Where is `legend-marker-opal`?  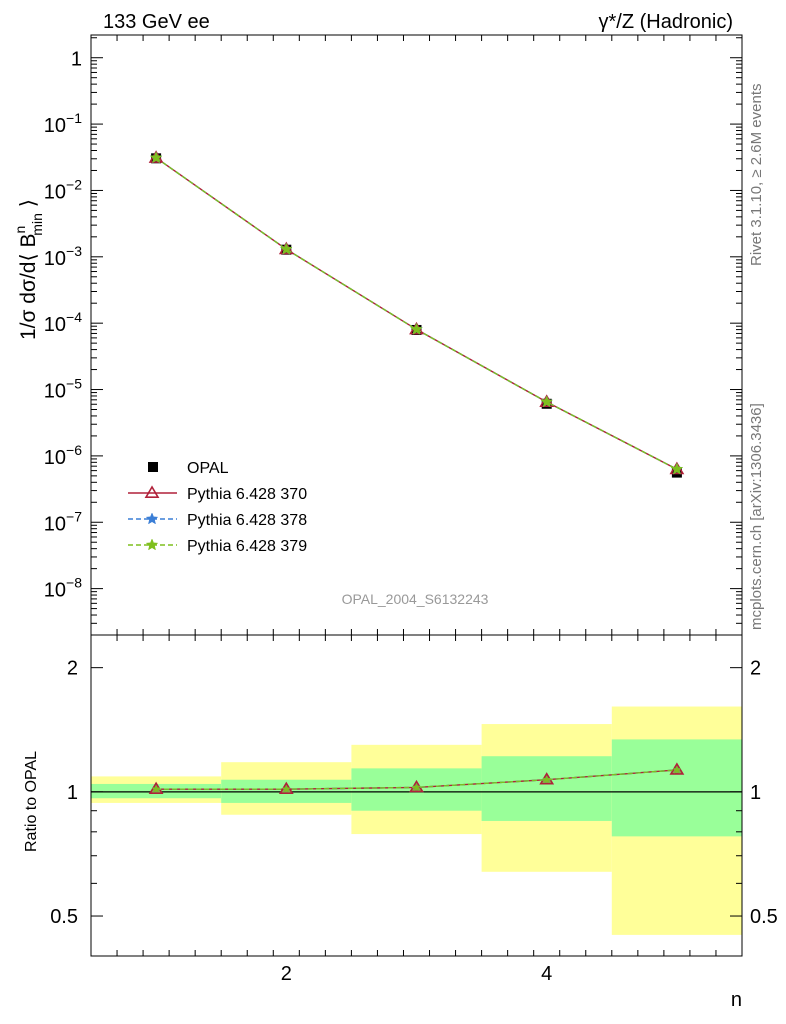 legend-marker-opal is located at coordinates (153, 467).